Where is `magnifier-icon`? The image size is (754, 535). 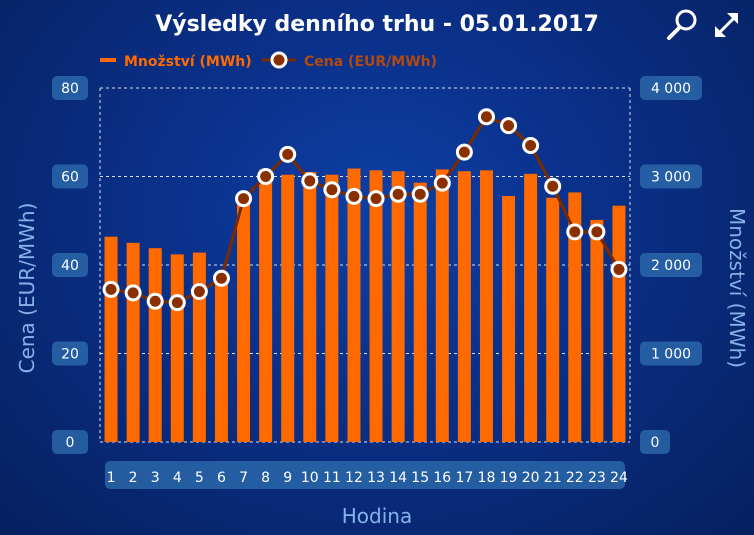 magnifier-icon is located at coordinates (686, 20).